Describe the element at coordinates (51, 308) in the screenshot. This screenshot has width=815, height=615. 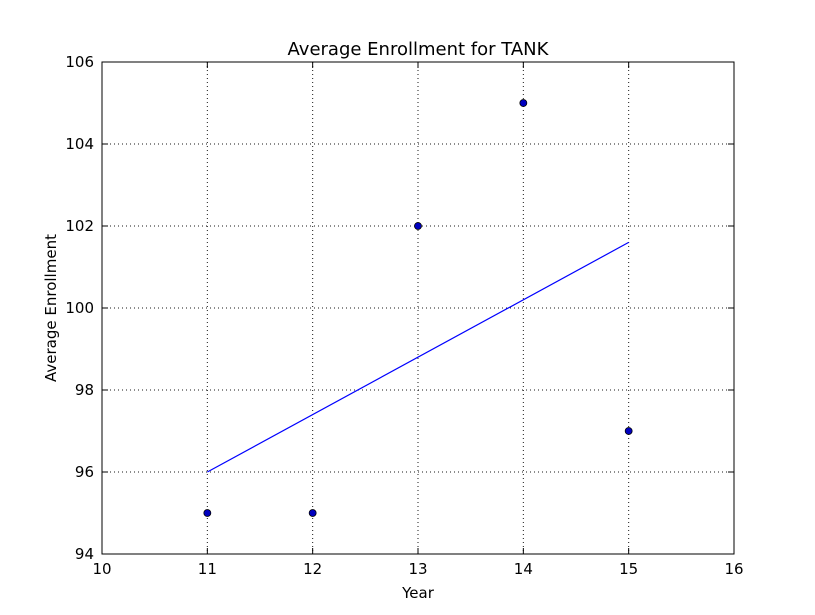
I see `y-axis-label: Average Enrollment` at that location.